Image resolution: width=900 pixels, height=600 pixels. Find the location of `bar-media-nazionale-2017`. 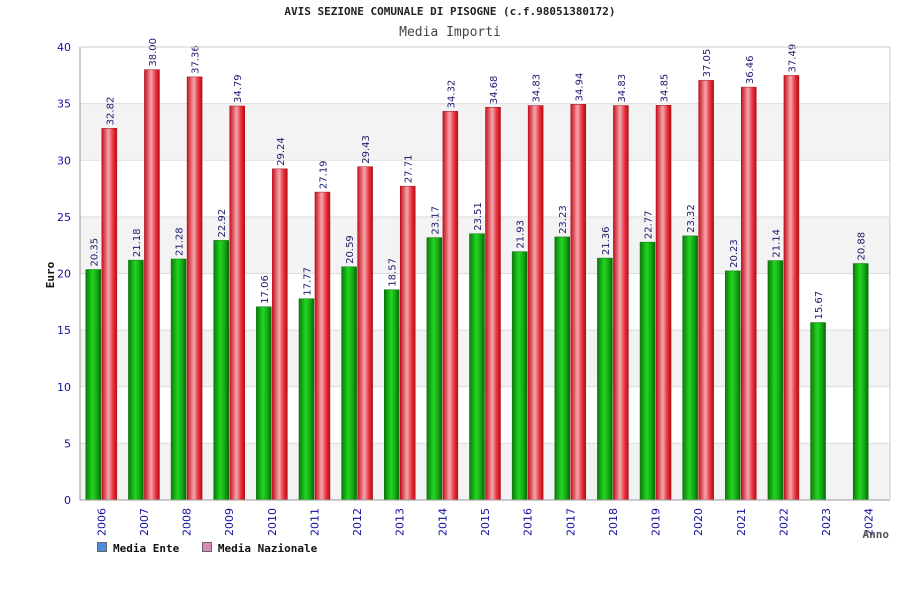

bar-media-nazionale-2017 is located at coordinates (578, 302).